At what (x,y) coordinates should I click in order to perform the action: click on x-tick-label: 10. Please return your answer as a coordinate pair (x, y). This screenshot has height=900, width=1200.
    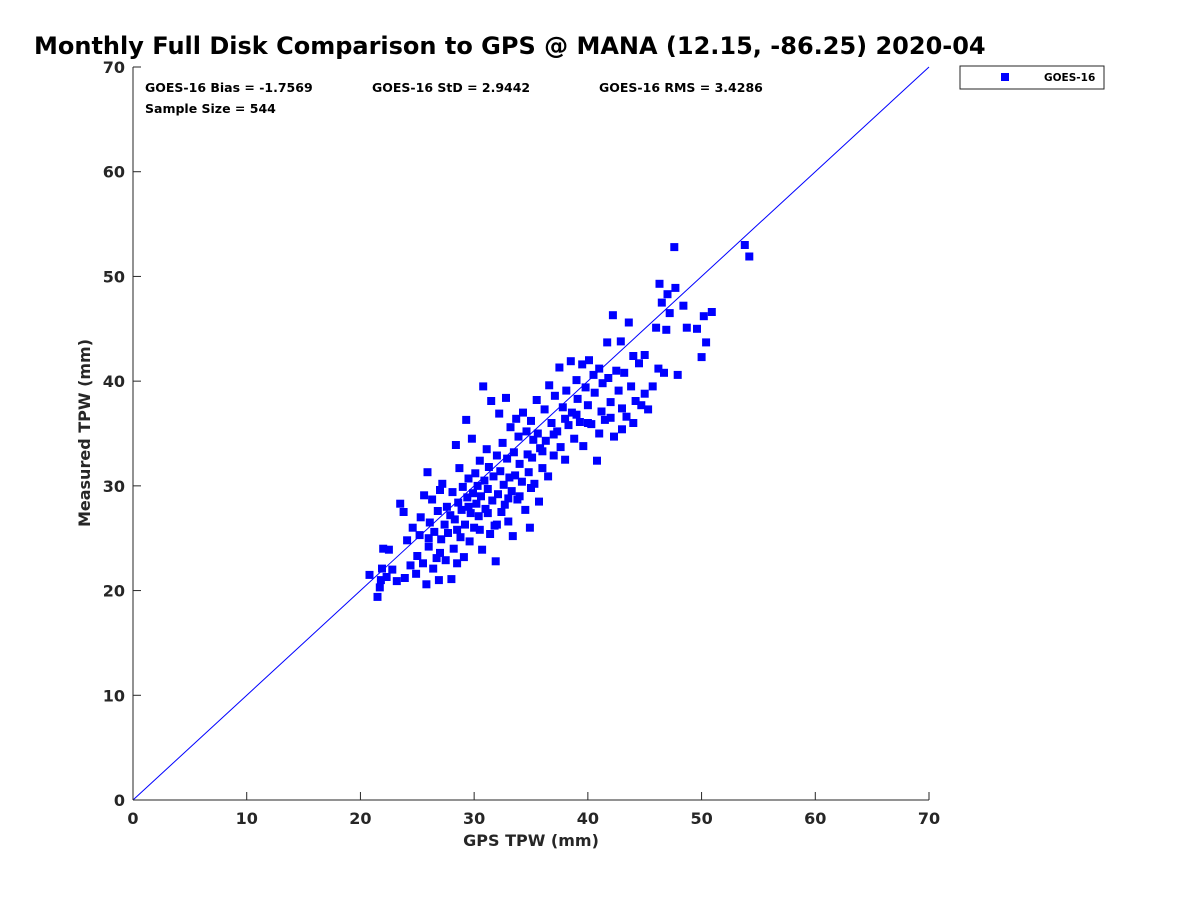
    Looking at the image, I should click on (247, 818).